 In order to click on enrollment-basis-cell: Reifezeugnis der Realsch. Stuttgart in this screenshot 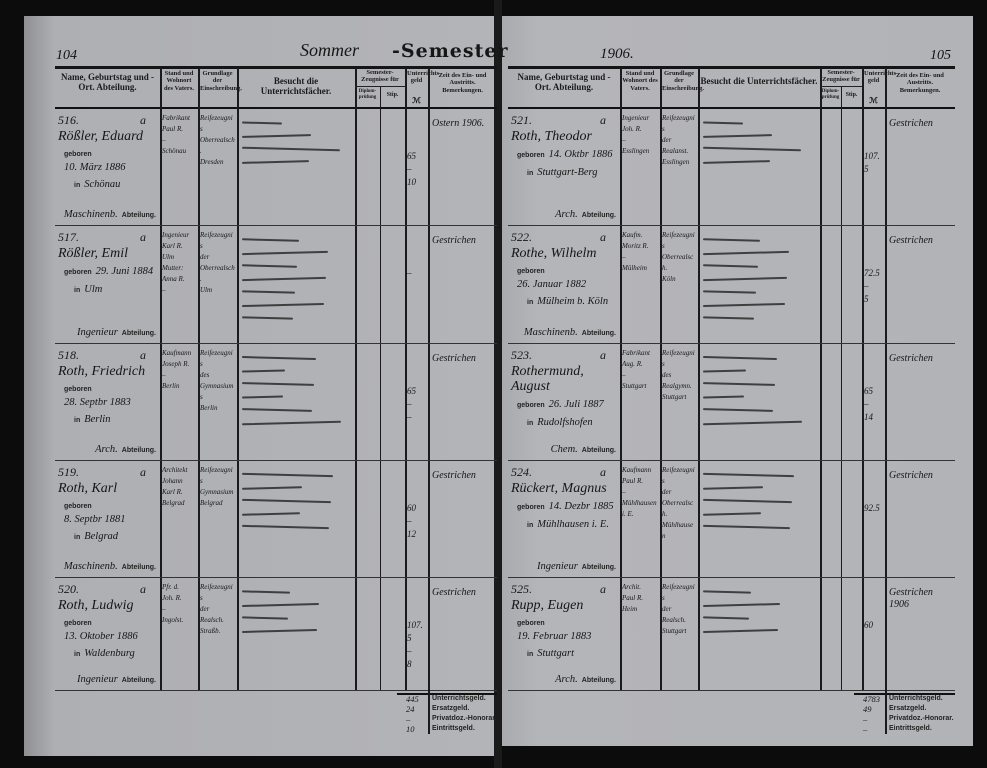, I will do `click(679, 609)`.